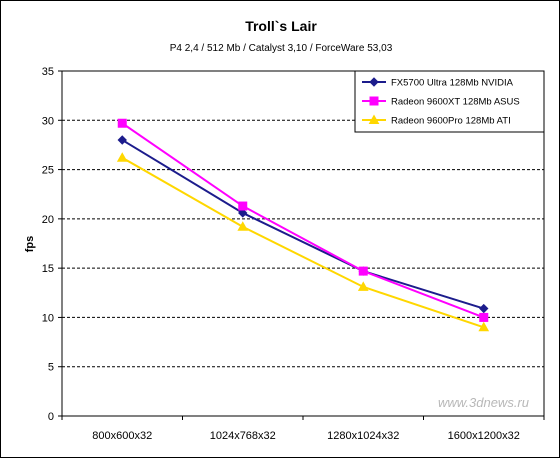 The image size is (560, 462). Describe the element at coordinates (452, 83) in the screenshot. I see `legend-label: FX5700 Ultra 128Mb NVIDIA` at that location.